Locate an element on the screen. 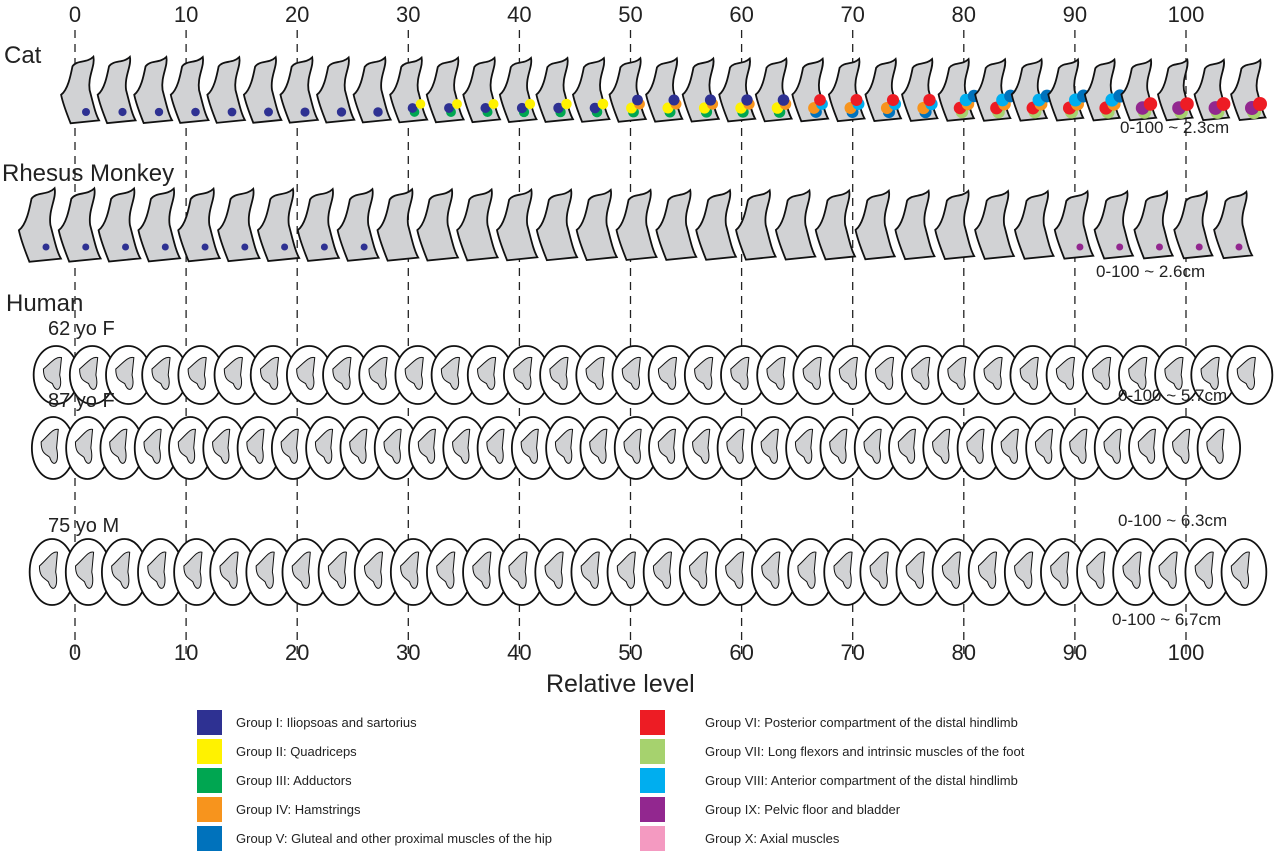 Image resolution: width=1280 pixels, height=857 pixels. human-2-scale: 0-100 ~ 6.3cm is located at coordinates (1173, 520).